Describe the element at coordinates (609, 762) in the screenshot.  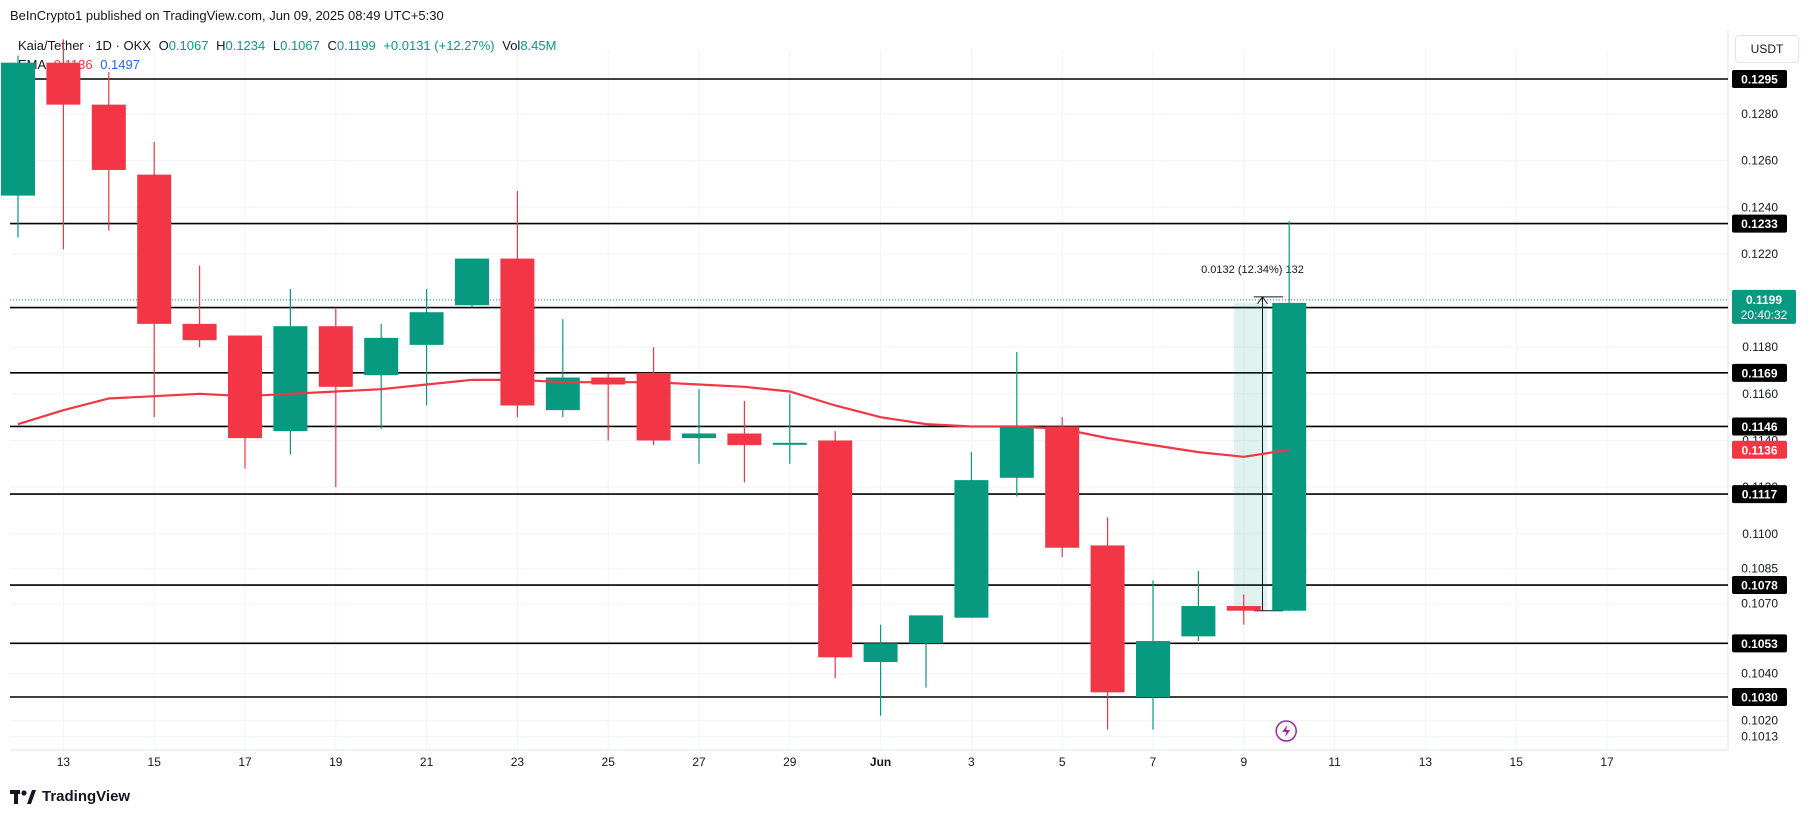
I see `x-tick-label-6: 25` at that location.